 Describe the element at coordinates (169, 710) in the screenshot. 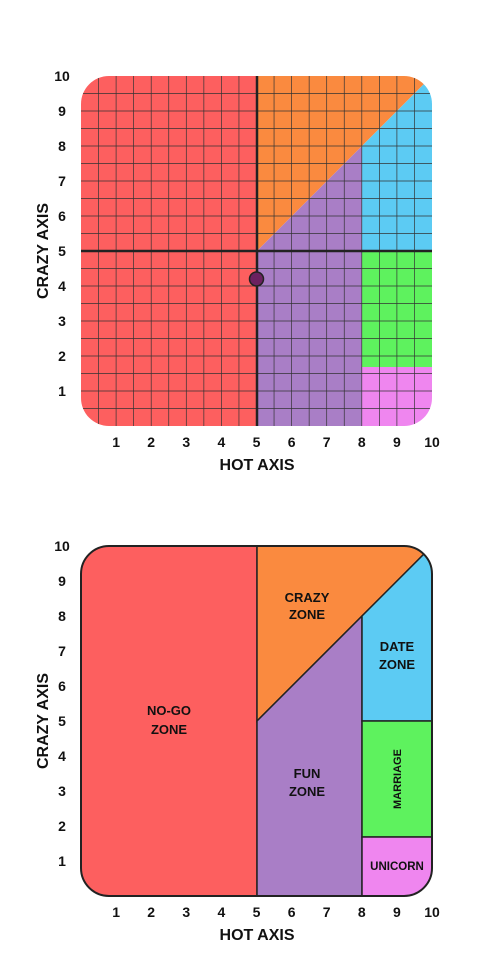

I see `no-go-zone-label-1: NO-GO` at that location.